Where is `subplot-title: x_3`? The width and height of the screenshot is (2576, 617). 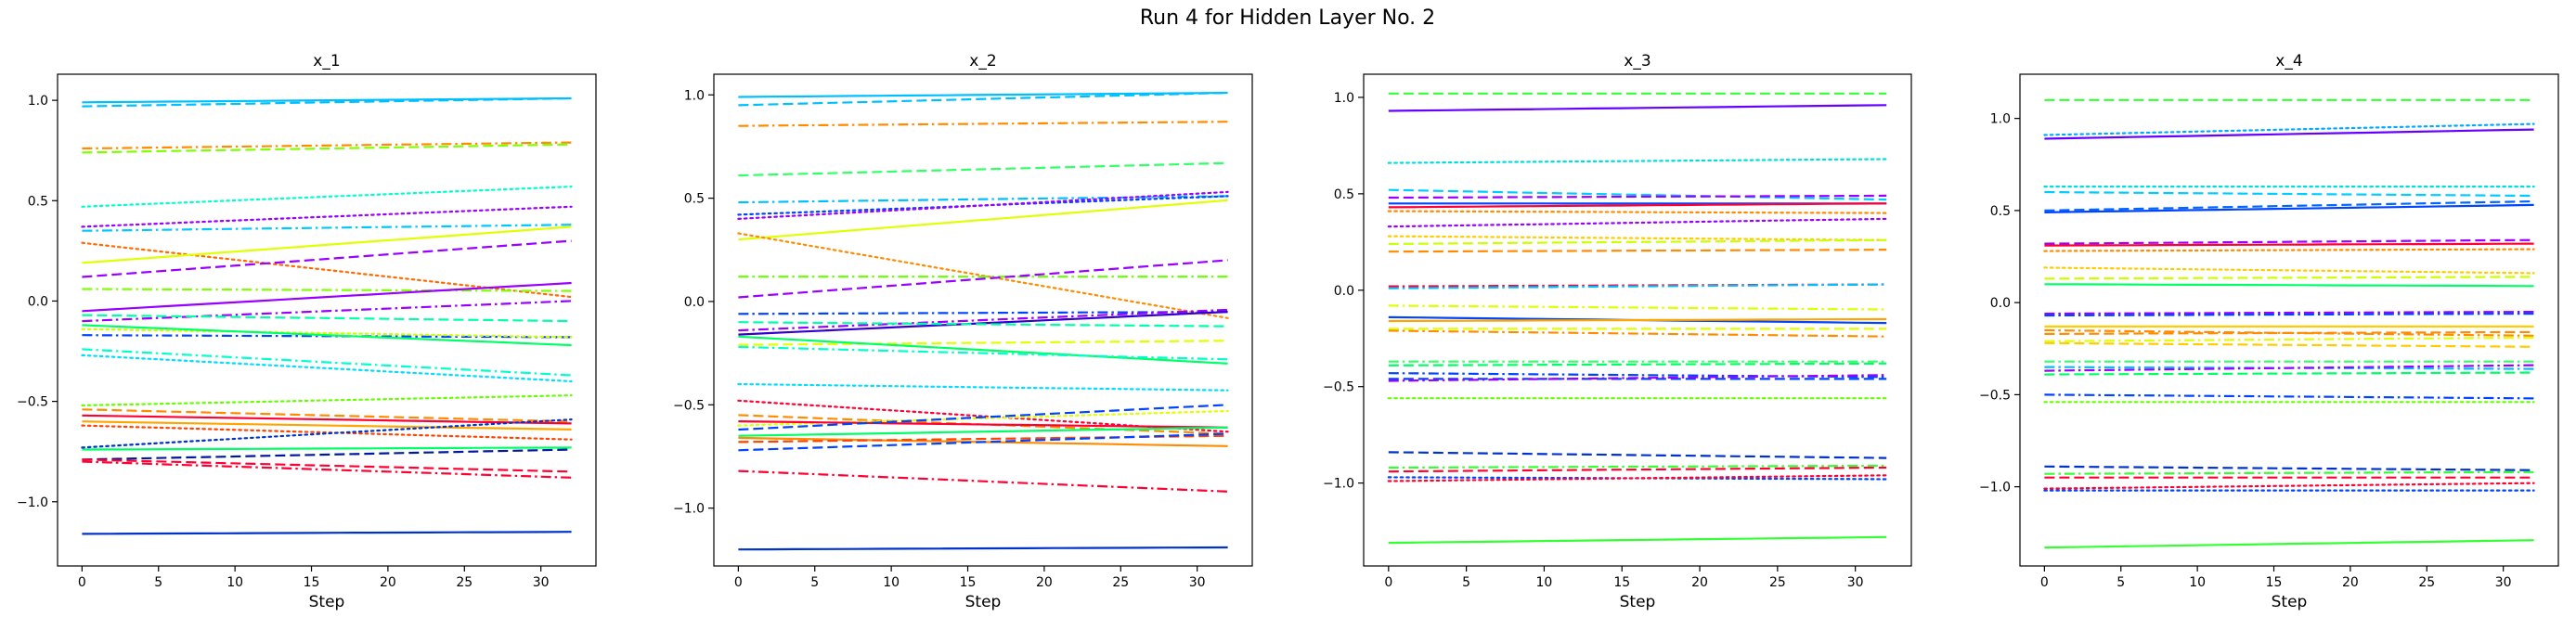 subplot-title: x_3 is located at coordinates (1637, 62).